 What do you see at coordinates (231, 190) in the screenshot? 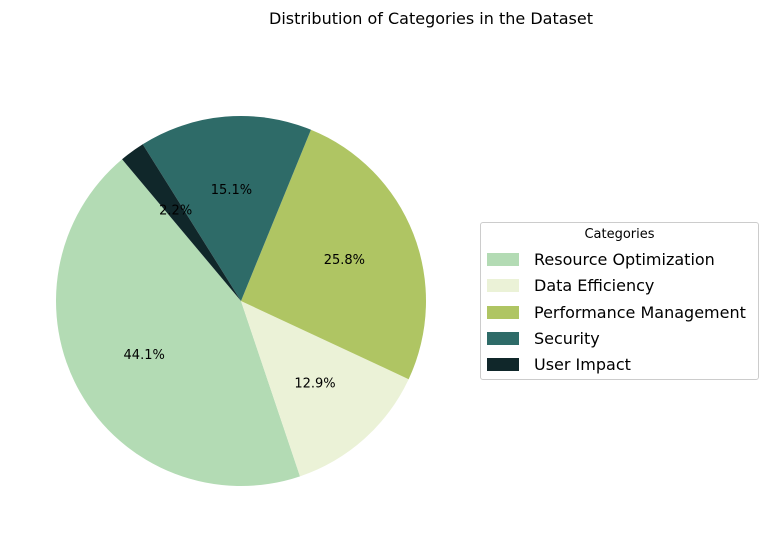
I see `pie-percent-label: 15.1%` at bounding box center [231, 190].